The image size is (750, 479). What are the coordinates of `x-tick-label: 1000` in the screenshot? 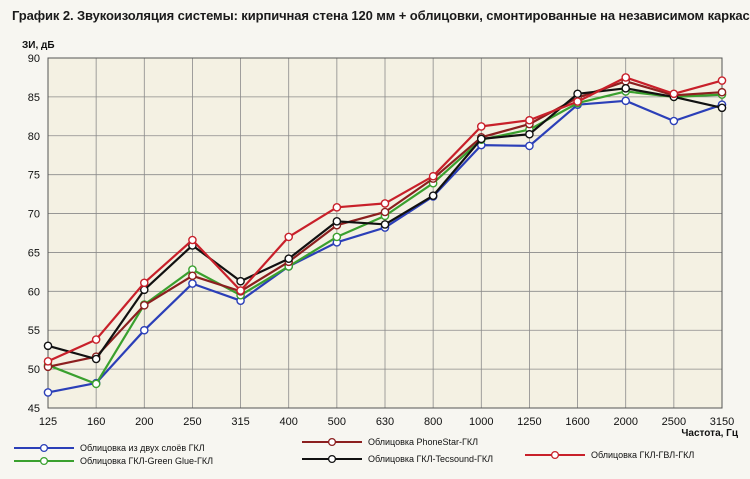 It's located at (481, 422).